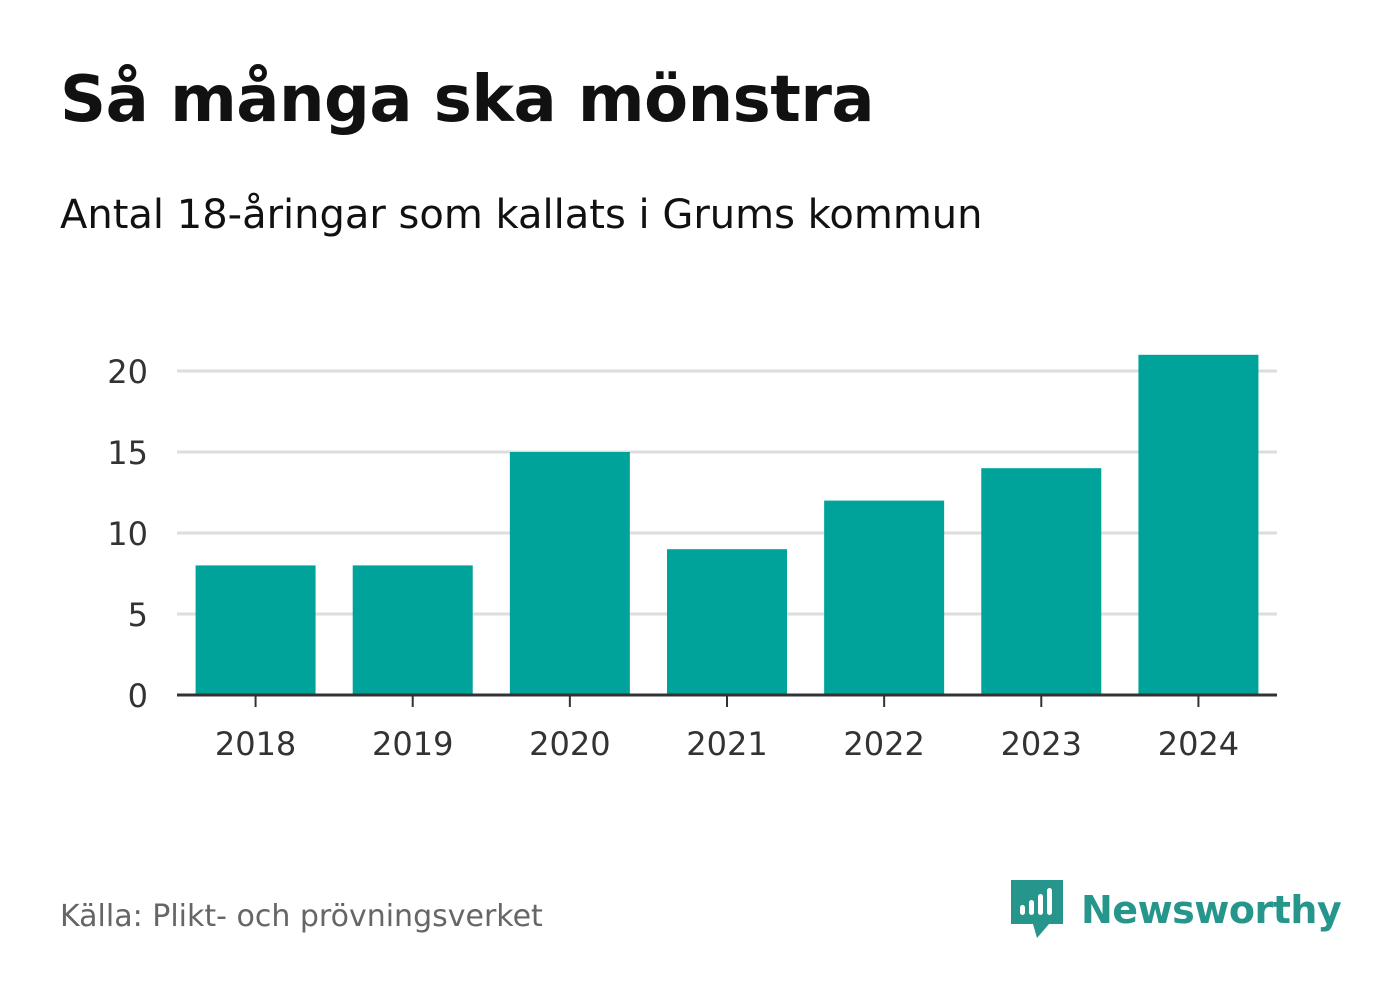 Image resolution: width=1382 pixels, height=999 pixels. Describe the element at coordinates (1037, 909) in the screenshot. I see `newsworthy-logo-icon` at that location.